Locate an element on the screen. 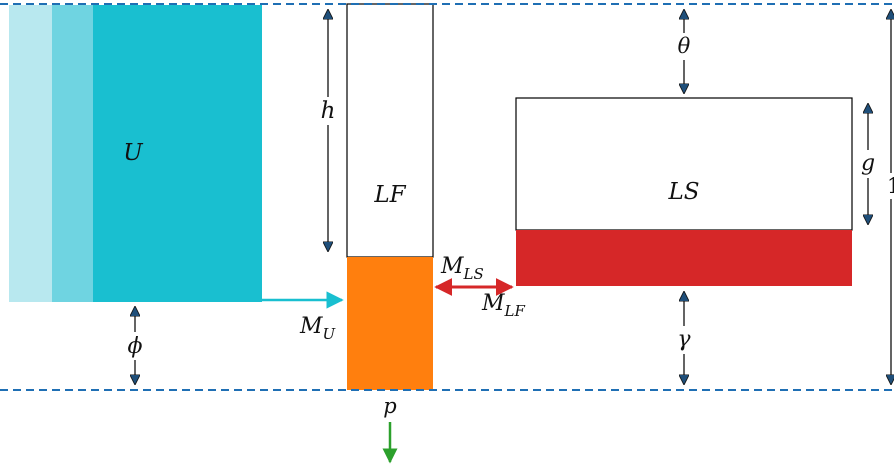 The image size is (894, 468). lf-fill is located at coordinates (390, 323).